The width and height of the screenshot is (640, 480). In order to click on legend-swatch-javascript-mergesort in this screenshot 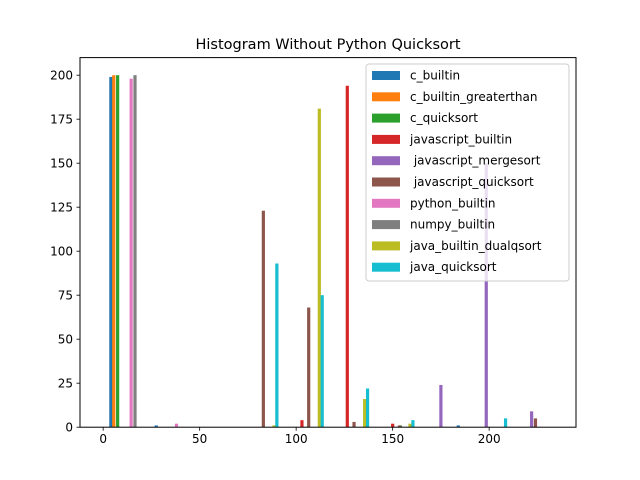, I will do `click(386, 161)`.